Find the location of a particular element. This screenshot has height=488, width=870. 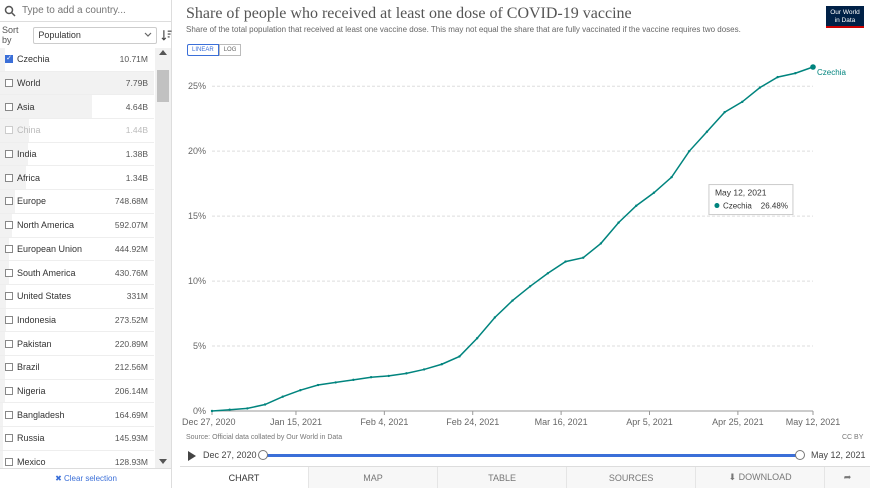

y-tick-label: 5% is located at coordinates (199, 346).